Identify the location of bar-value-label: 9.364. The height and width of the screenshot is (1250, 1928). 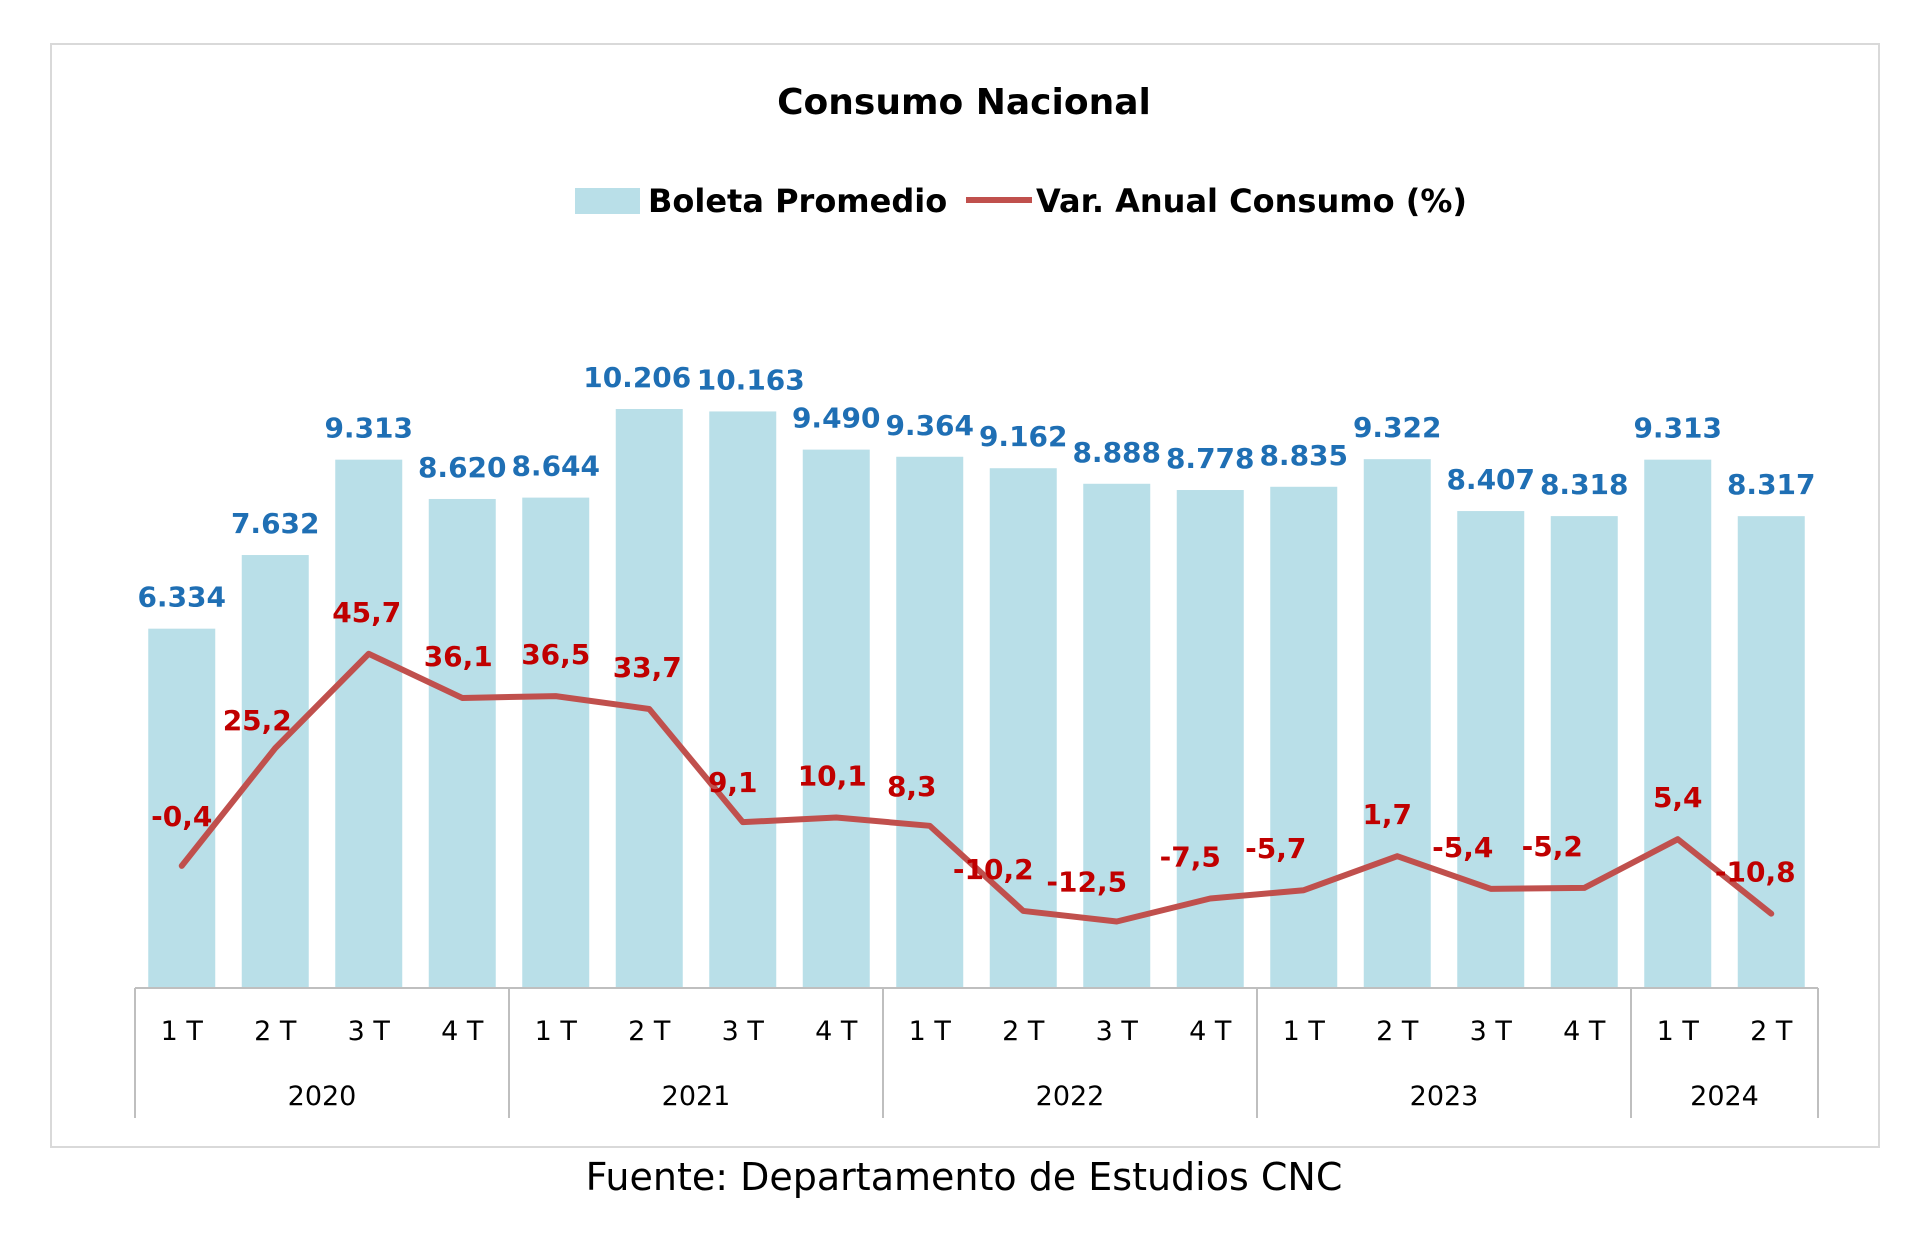
(929, 425).